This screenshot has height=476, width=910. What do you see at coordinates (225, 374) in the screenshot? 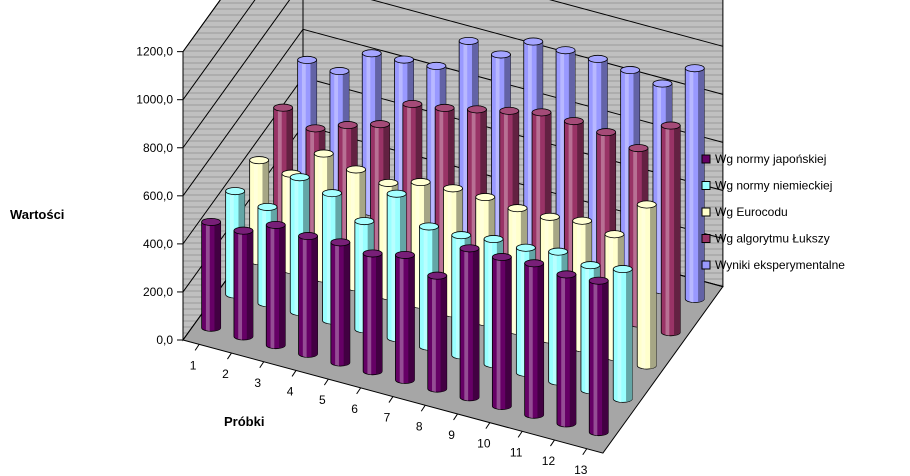
I see `x-tick-label: 2` at bounding box center [225, 374].